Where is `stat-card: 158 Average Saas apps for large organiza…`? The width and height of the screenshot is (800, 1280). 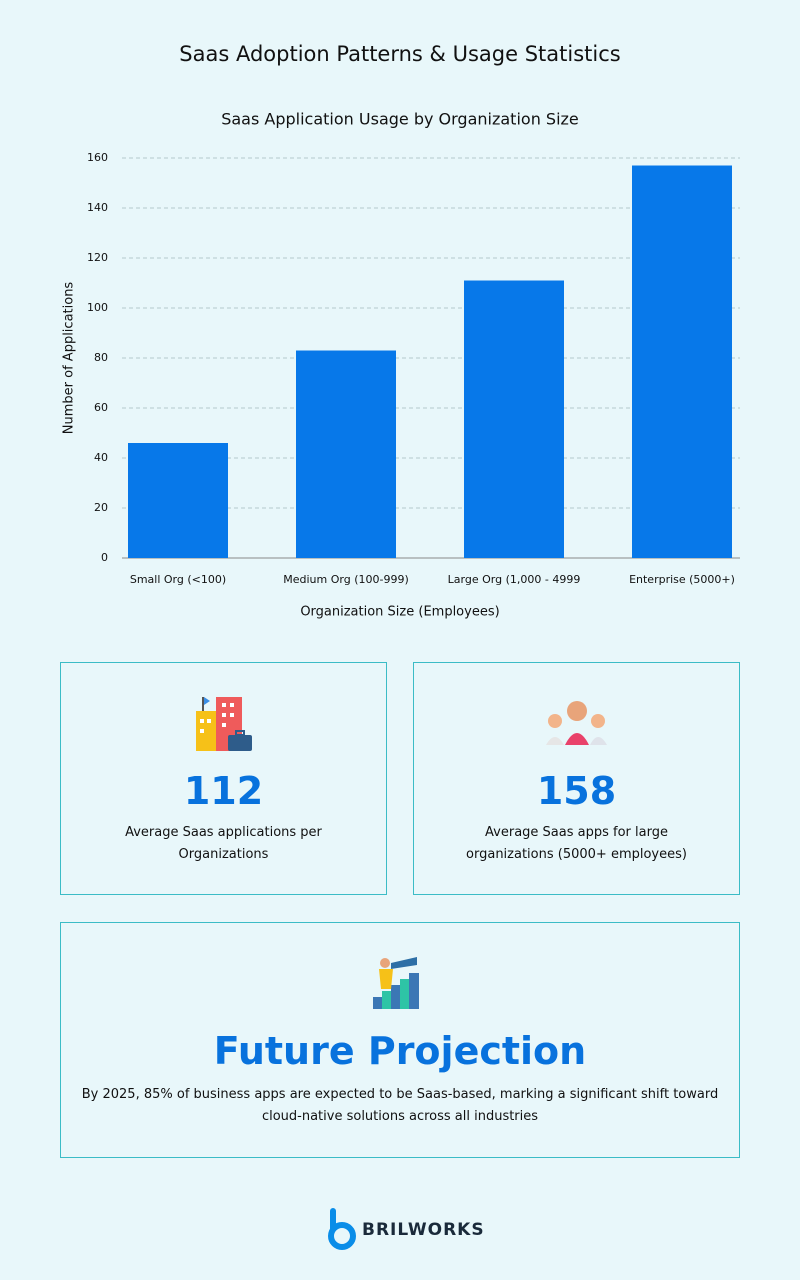 stat-card: 158 Average Saas apps for large organiza… is located at coordinates (576, 778).